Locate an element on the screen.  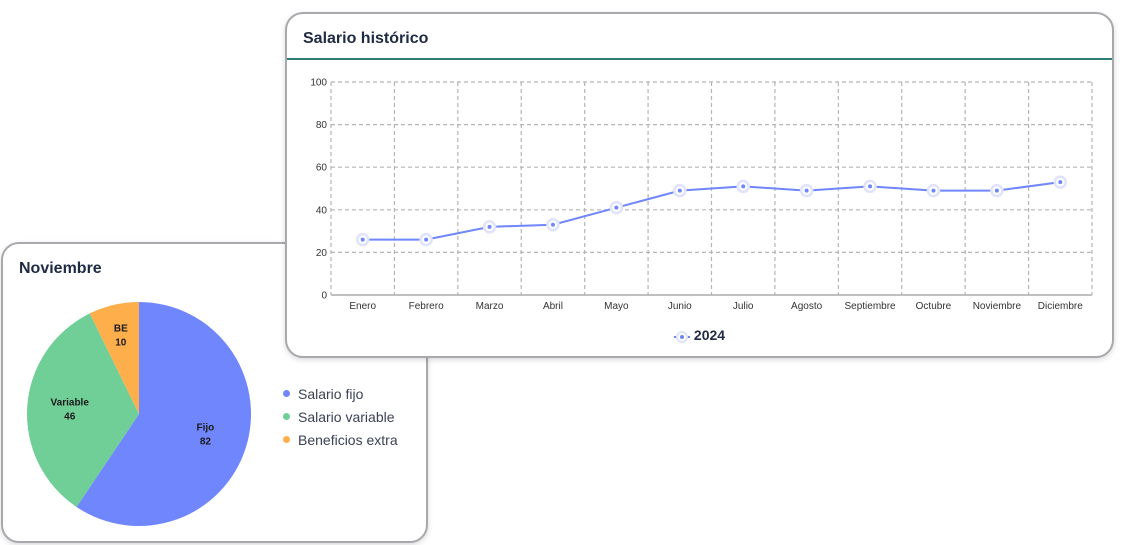
y-tick-label: 20 is located at coordinates (322, 253).